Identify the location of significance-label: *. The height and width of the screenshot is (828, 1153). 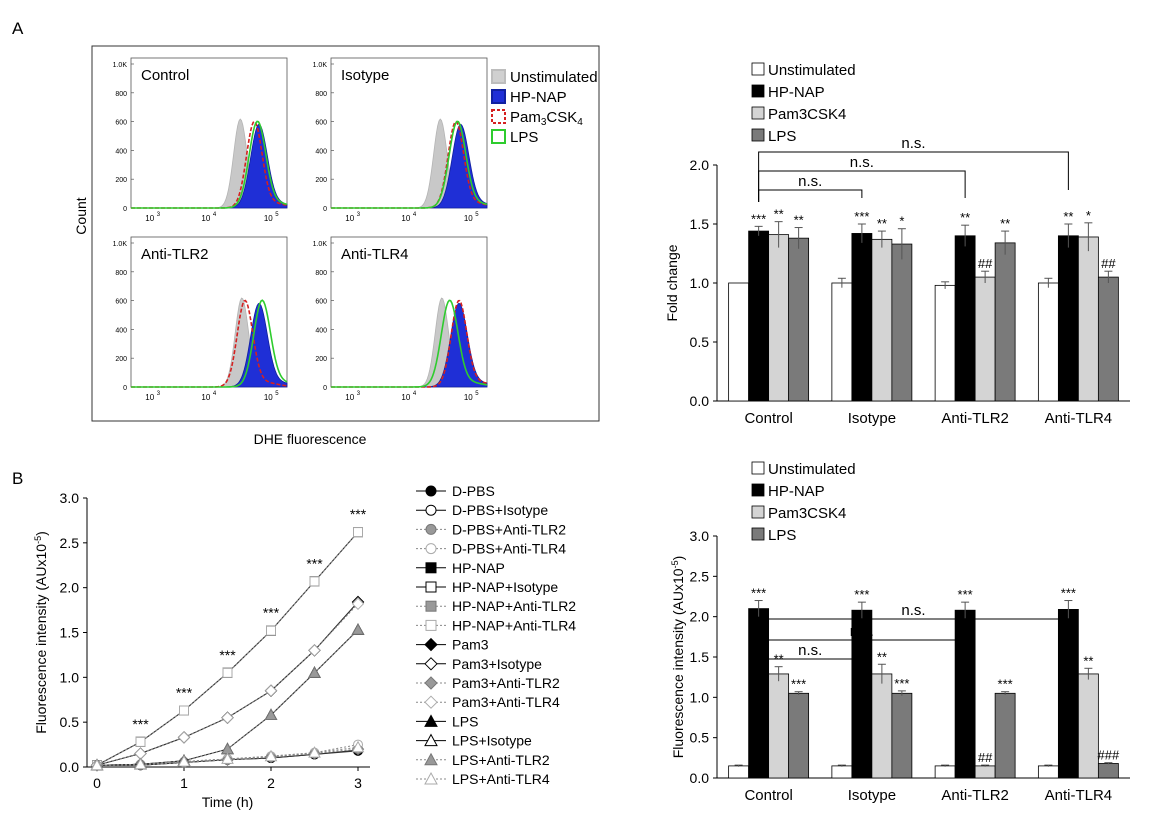
(1088, 215).